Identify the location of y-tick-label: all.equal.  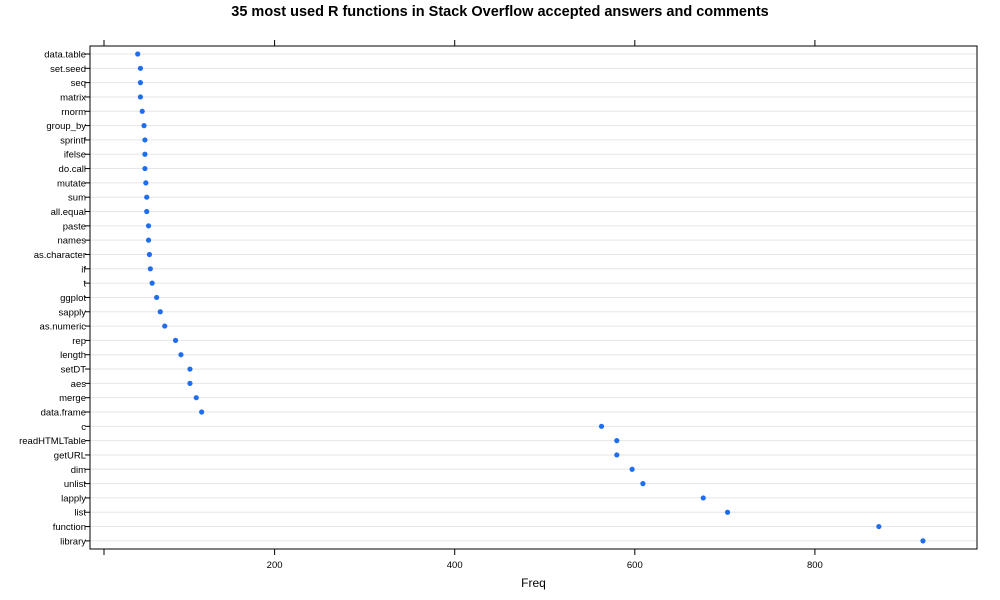
(68, 212).